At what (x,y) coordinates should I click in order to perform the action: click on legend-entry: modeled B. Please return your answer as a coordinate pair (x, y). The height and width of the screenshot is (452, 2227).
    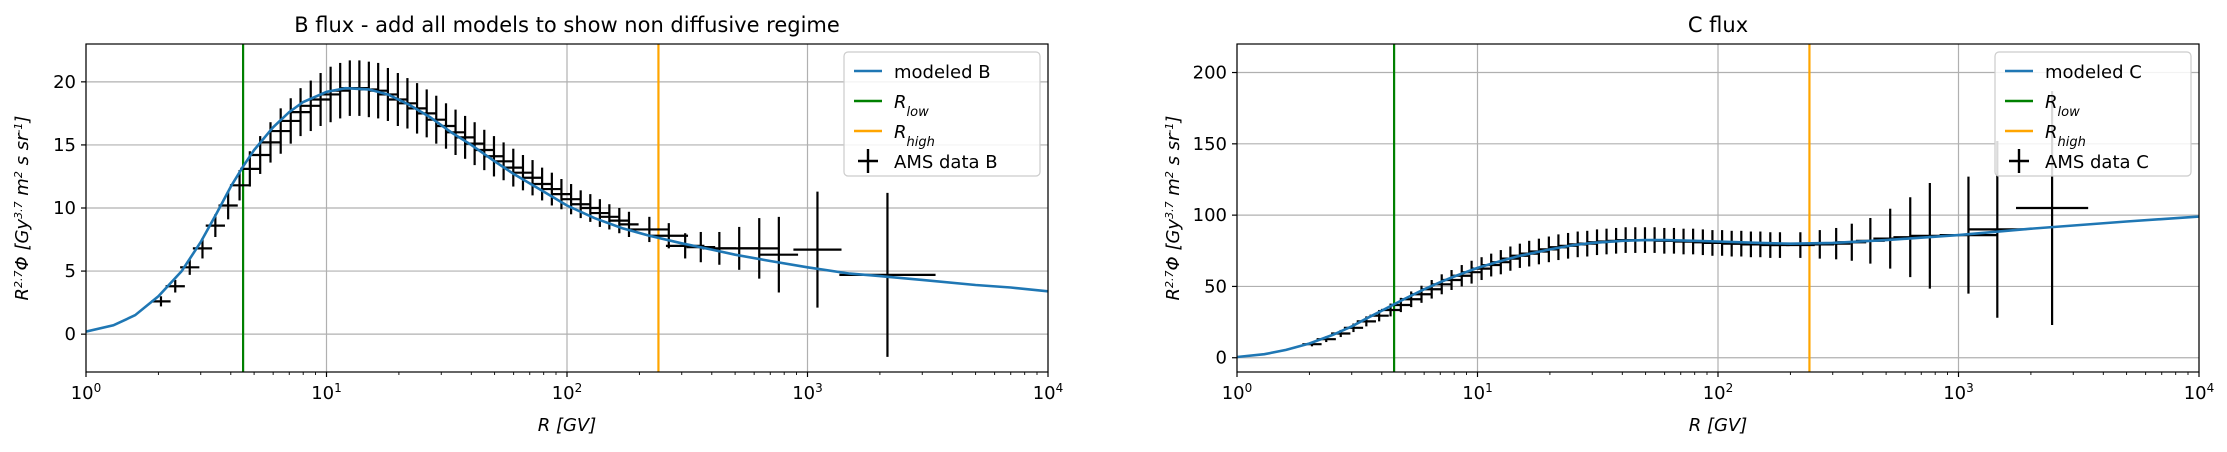
    Looking at the image, I should click on (922, 72).